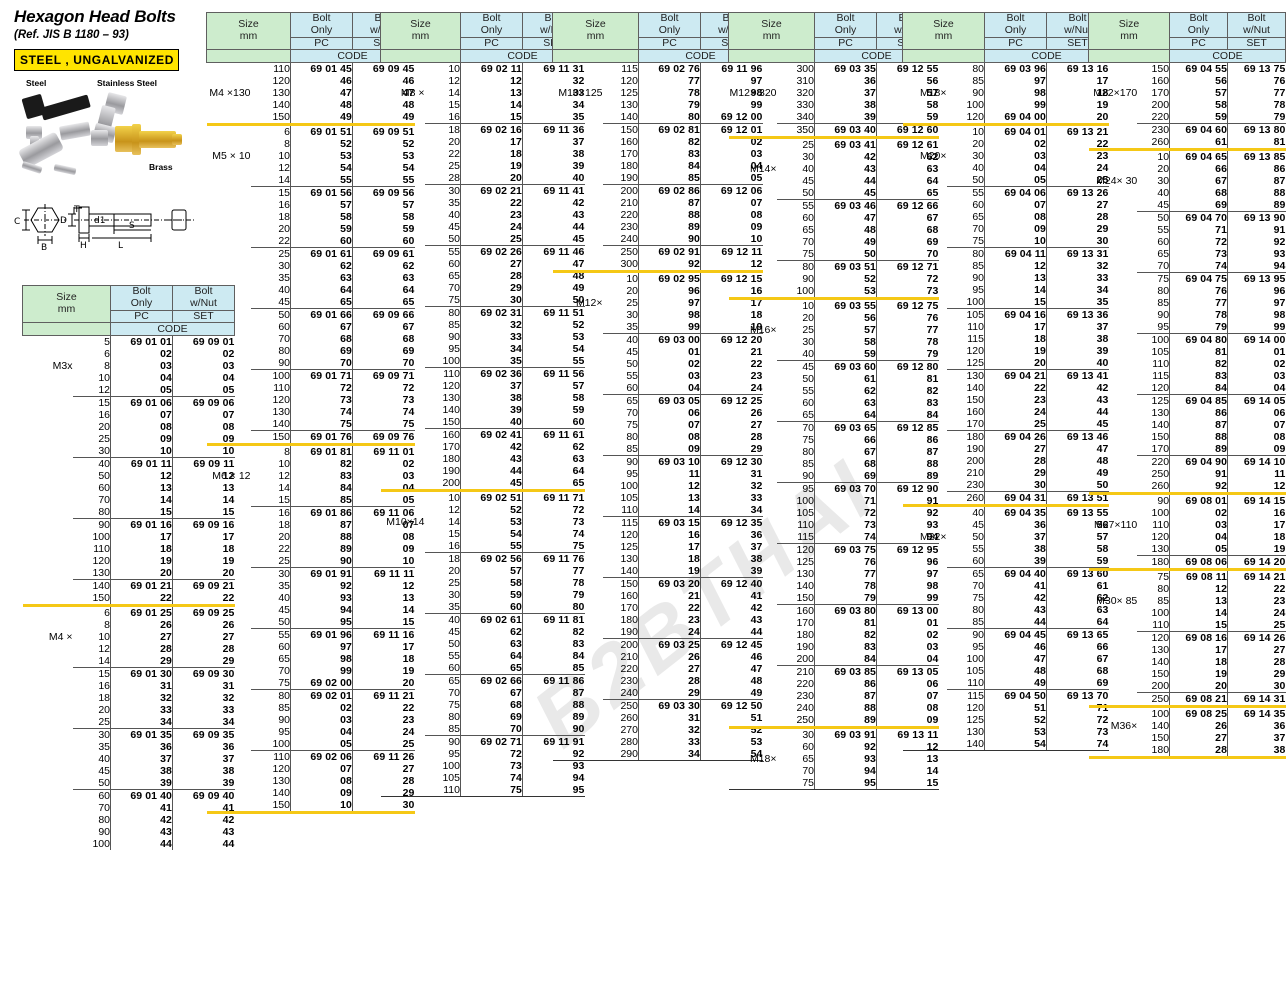  I want to click on size-length: 10, so click(965, 131).